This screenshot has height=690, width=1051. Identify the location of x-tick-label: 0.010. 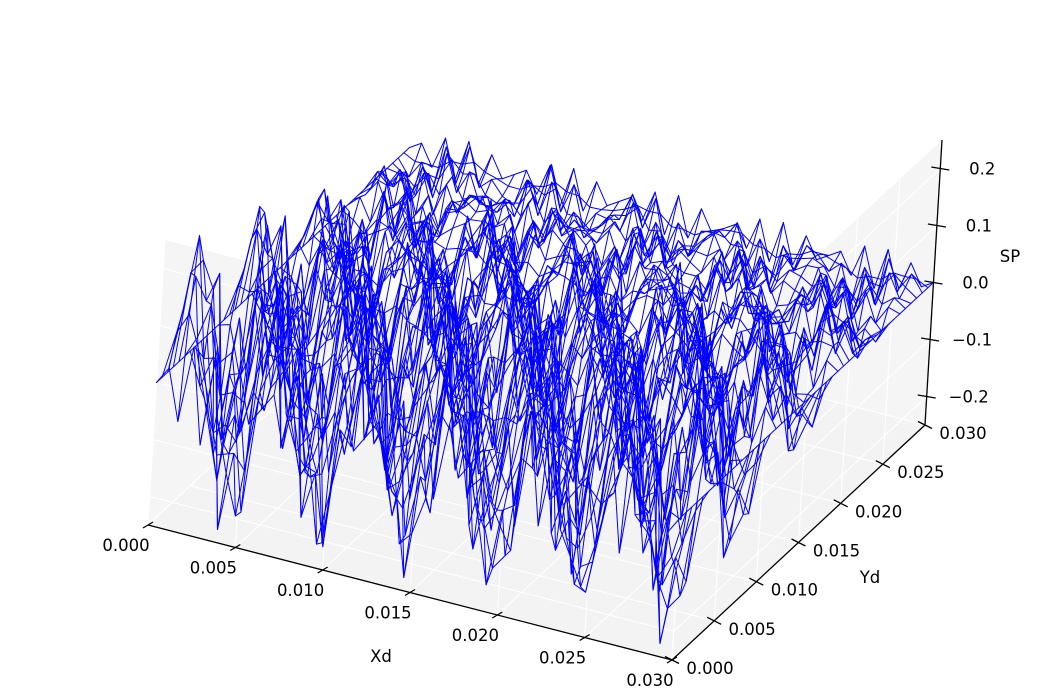
(300, 590).